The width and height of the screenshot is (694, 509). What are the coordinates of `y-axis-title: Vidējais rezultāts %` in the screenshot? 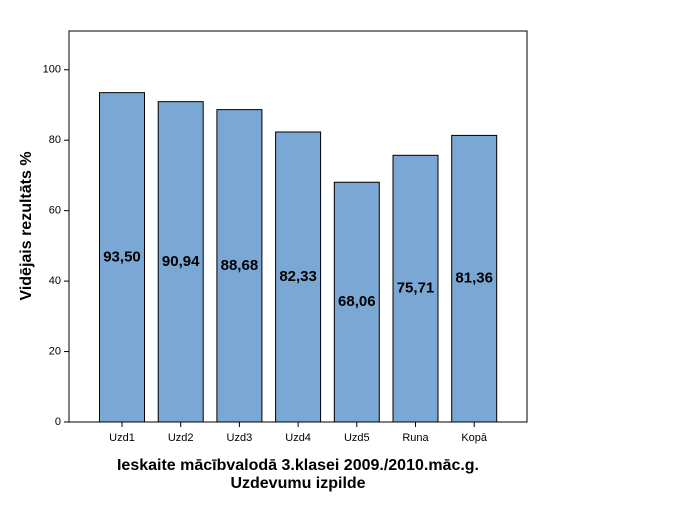 It's located at (26, 225).